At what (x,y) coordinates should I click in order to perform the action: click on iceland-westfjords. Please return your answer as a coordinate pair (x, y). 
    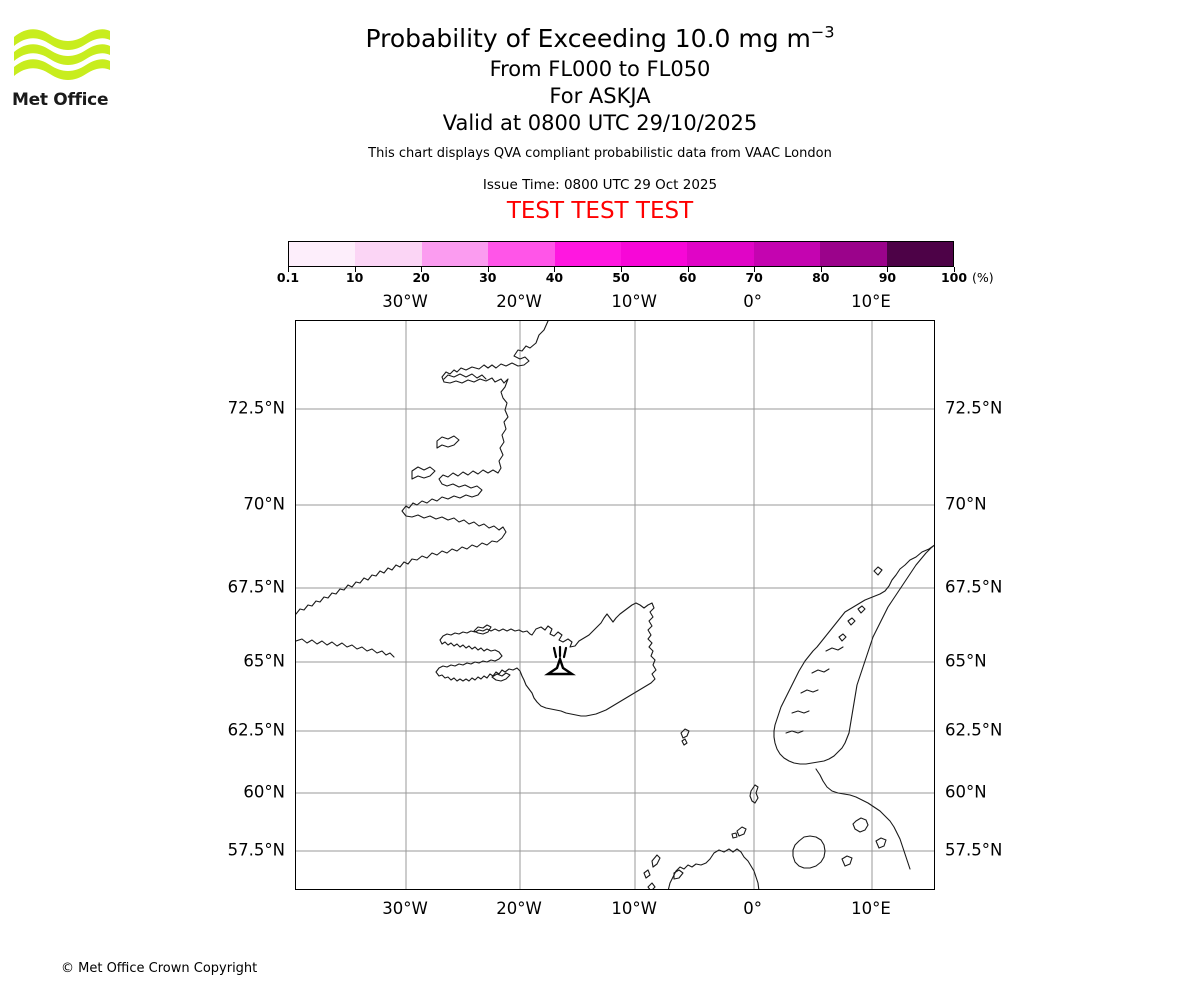
    Looking at the image, I should click on (482, 629).